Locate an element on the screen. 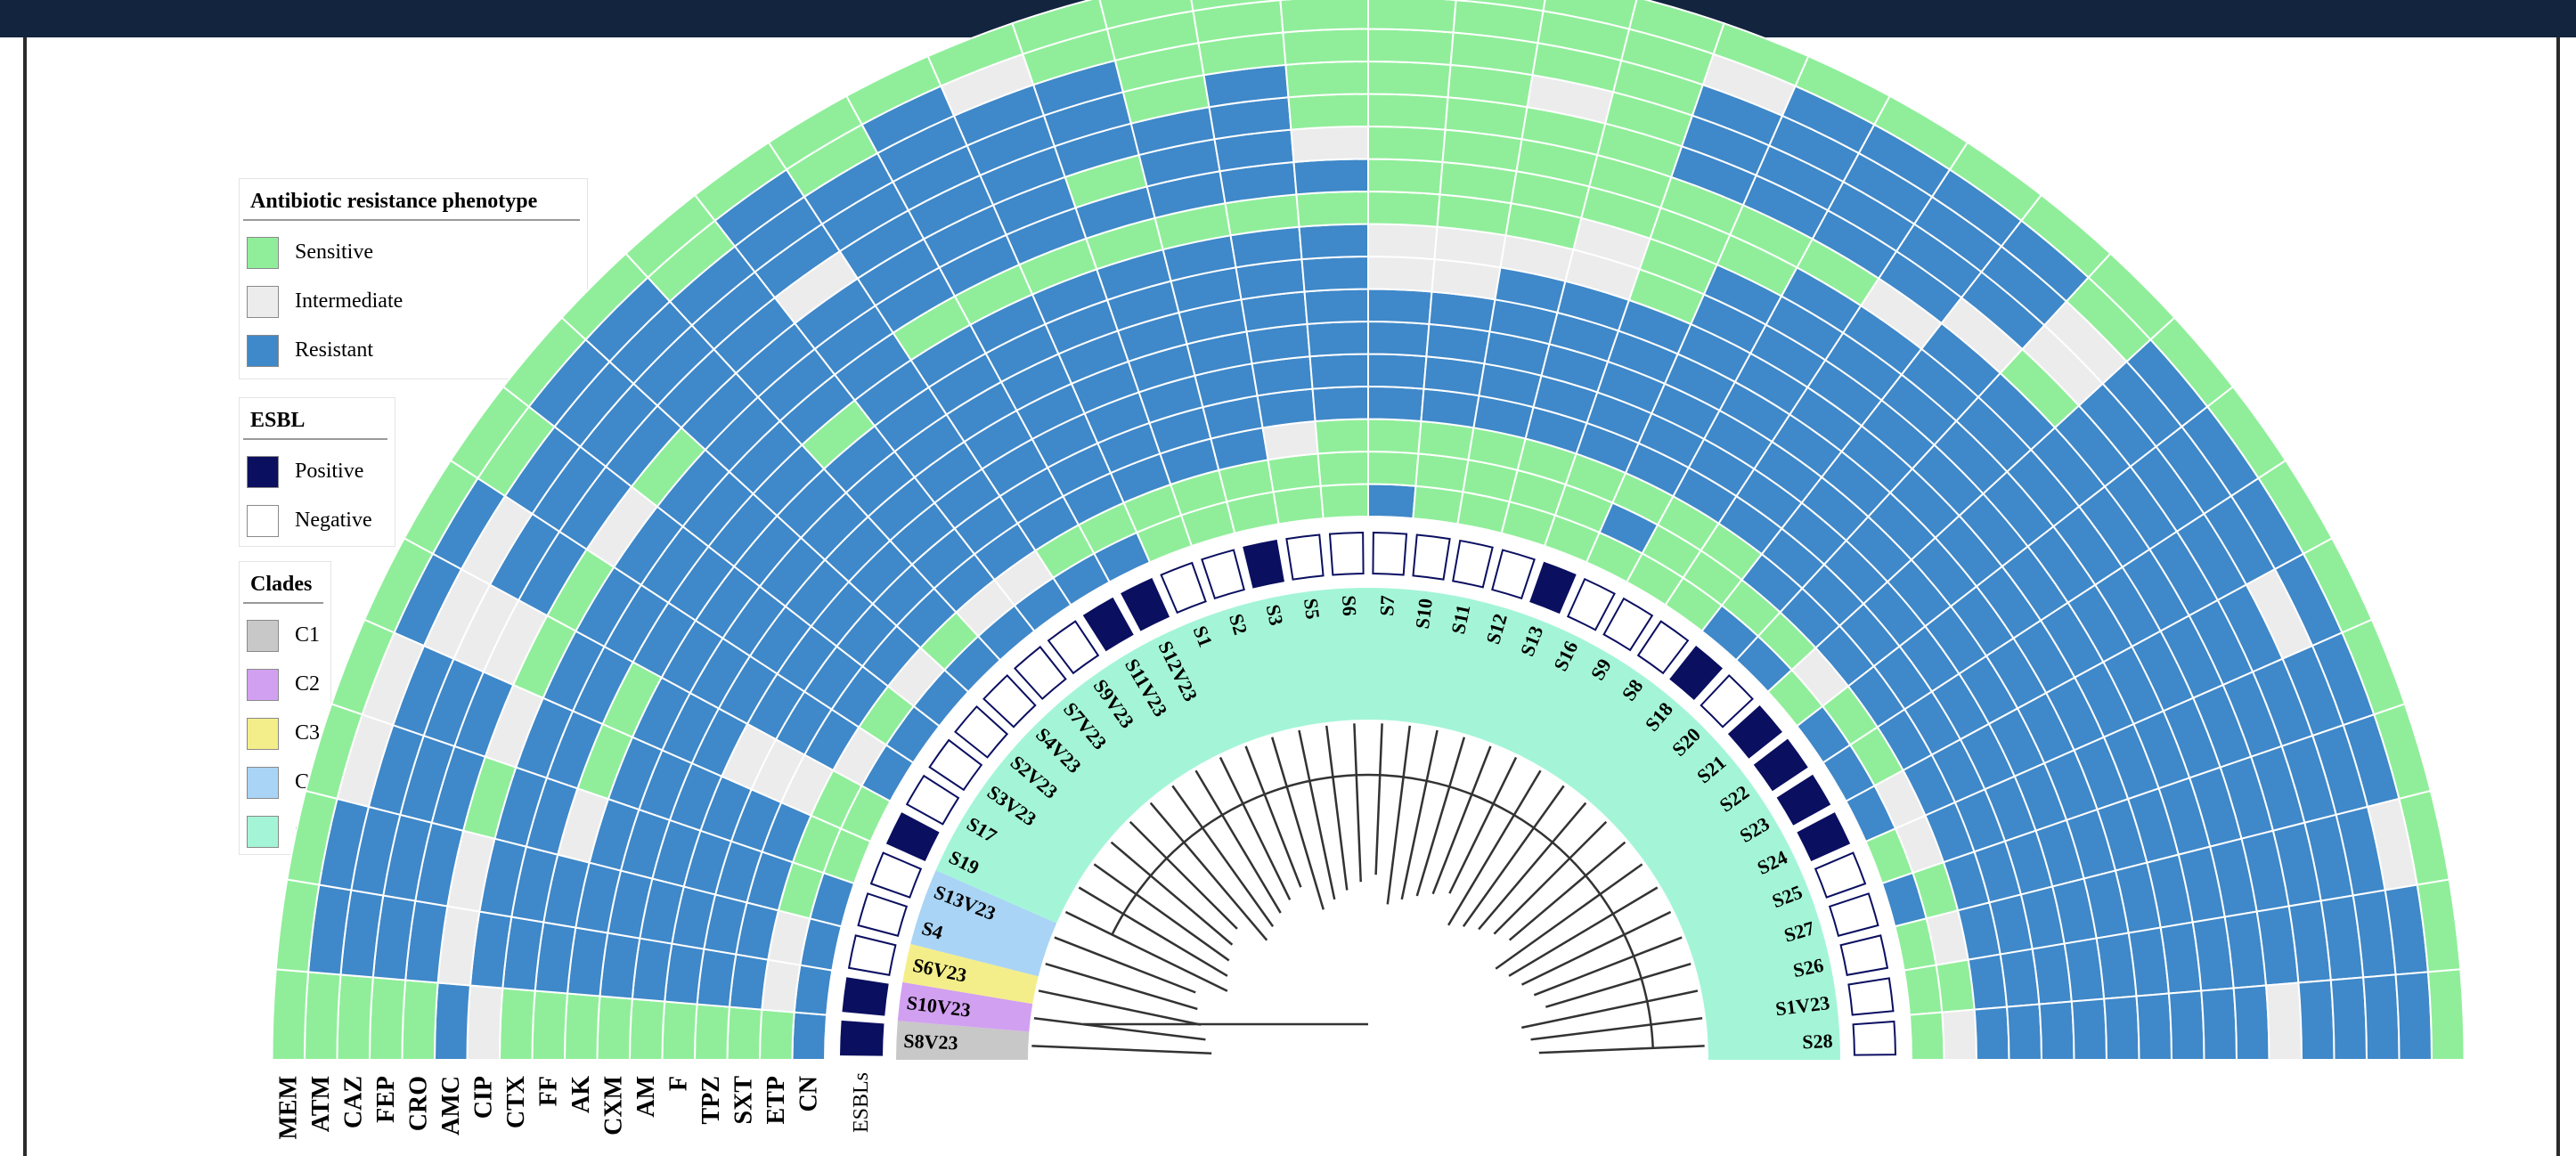 This screenshot has height=1156, width=2576. legend-esbl: ESBL Positive Negative is located at coordinates (317, 472).